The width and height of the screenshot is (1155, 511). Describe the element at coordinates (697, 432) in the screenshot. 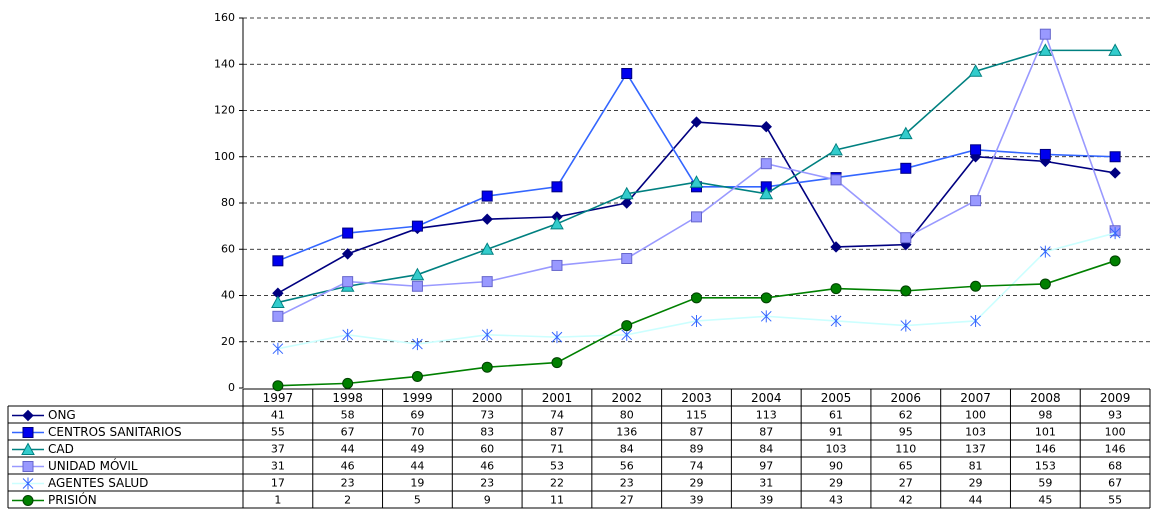

I see `table-value: 87` at that location.